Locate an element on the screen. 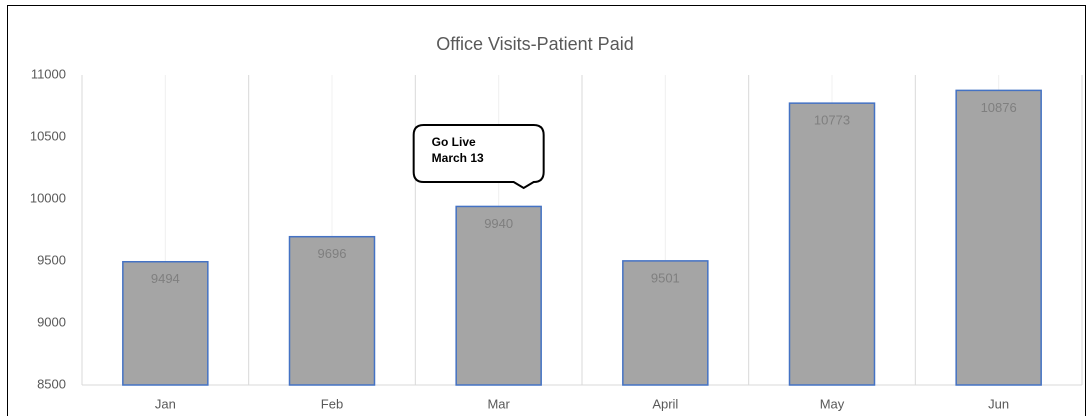 The height and width of the screenshot is (416, 1088). data-label: 10876 is located at coordinates (999, 107).